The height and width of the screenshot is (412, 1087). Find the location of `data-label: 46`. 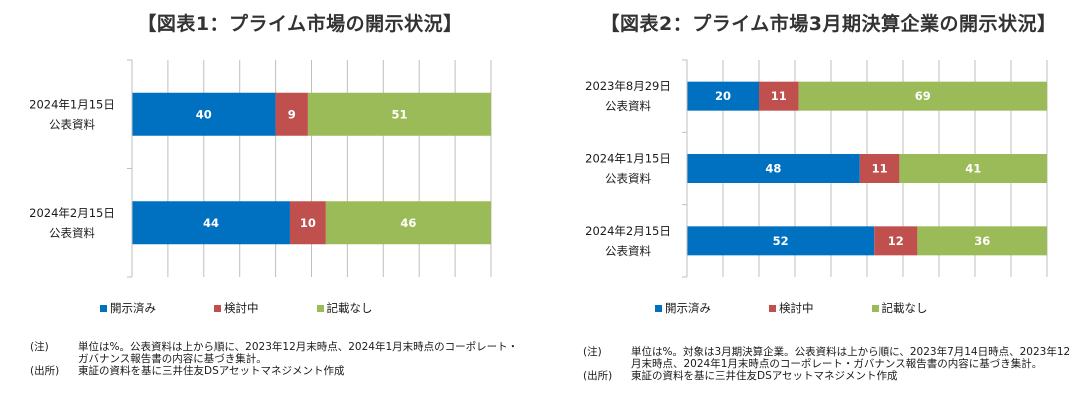

data-label: 46 is located at coordinates (408, 223).